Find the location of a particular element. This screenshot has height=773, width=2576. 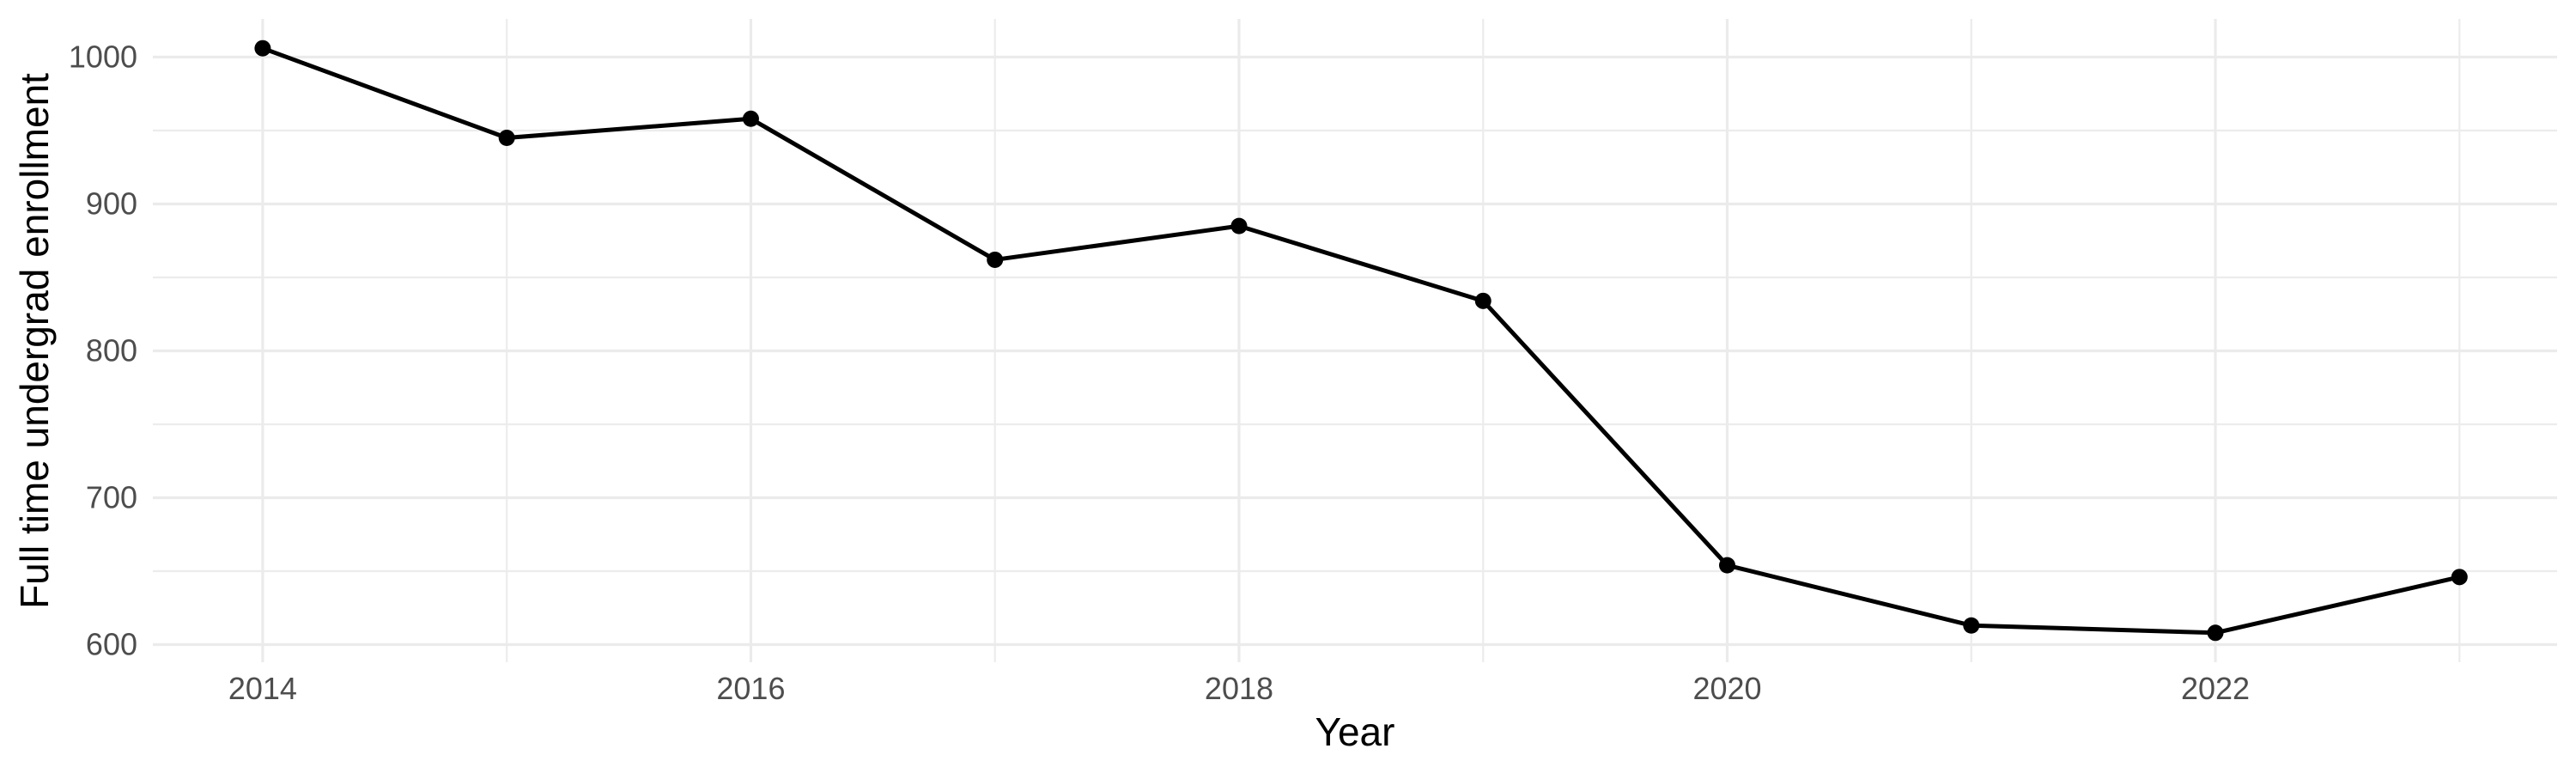

x-tick-label-2018: 2018 is located at coordinates (1239, 688).